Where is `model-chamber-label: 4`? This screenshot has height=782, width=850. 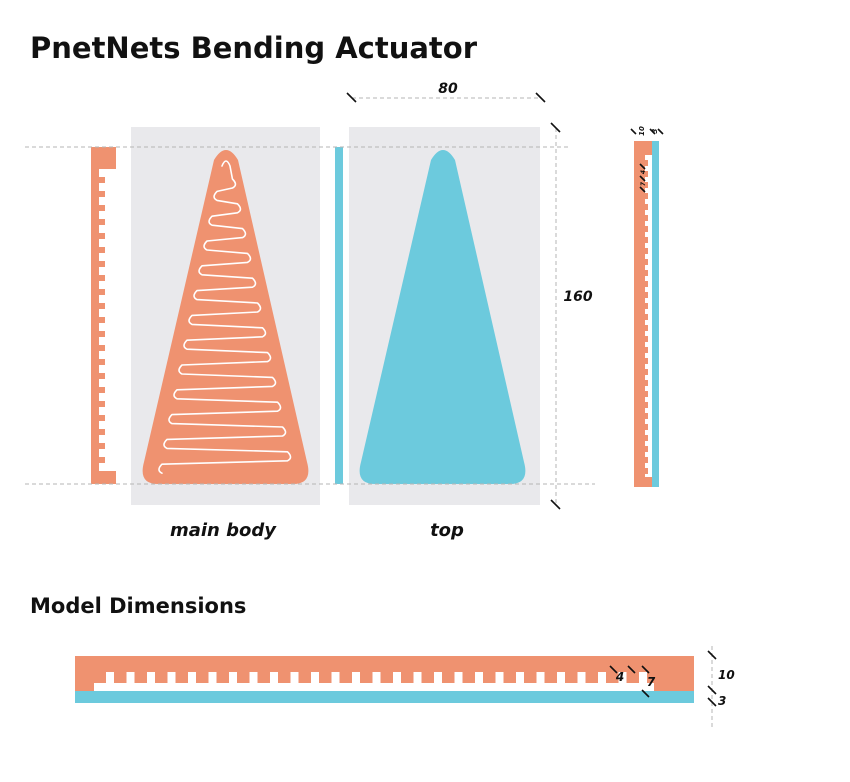 model-chamber-label: 4 is located at coordinates (619, 677).